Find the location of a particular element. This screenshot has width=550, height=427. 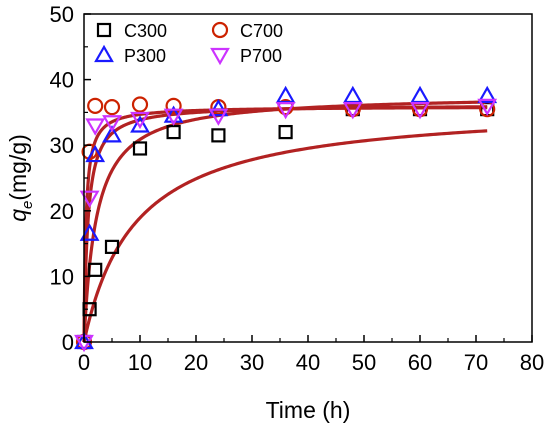

x-tick-label: 30 is located at coordinates (252, 362).